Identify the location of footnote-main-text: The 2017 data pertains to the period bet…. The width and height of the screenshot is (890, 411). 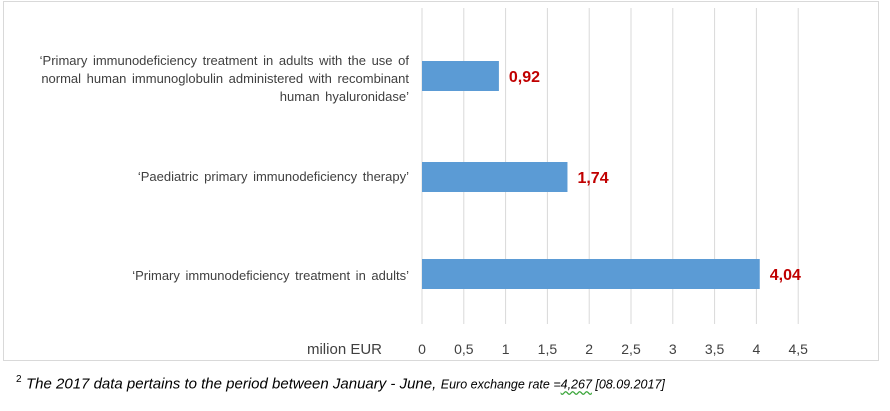
(231, 384).